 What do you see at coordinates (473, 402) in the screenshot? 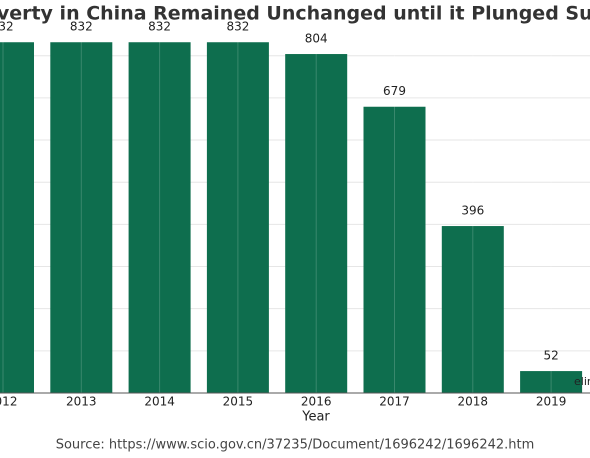
I see `x-tick-label: 2018` at bounding box center [473, 402].